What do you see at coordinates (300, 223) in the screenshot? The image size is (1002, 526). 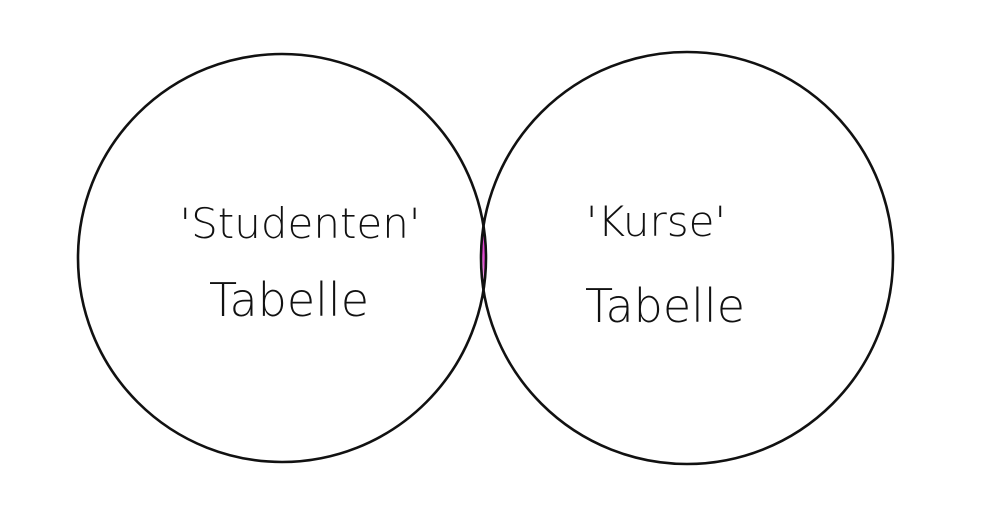 I see `left-set-title: 'Studenten'` at bounding box center [300, 223].